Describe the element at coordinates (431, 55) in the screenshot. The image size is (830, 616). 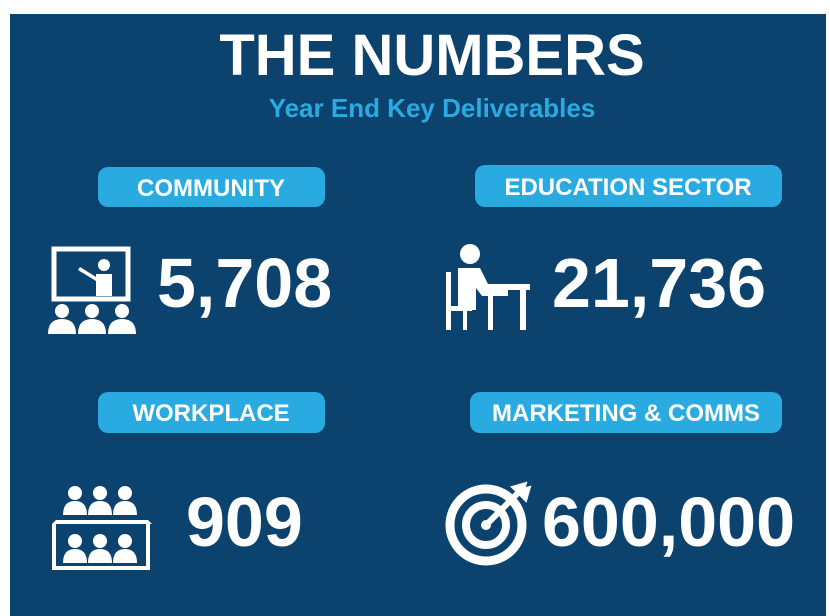
I see `title: THE NUMBERS` at that location.